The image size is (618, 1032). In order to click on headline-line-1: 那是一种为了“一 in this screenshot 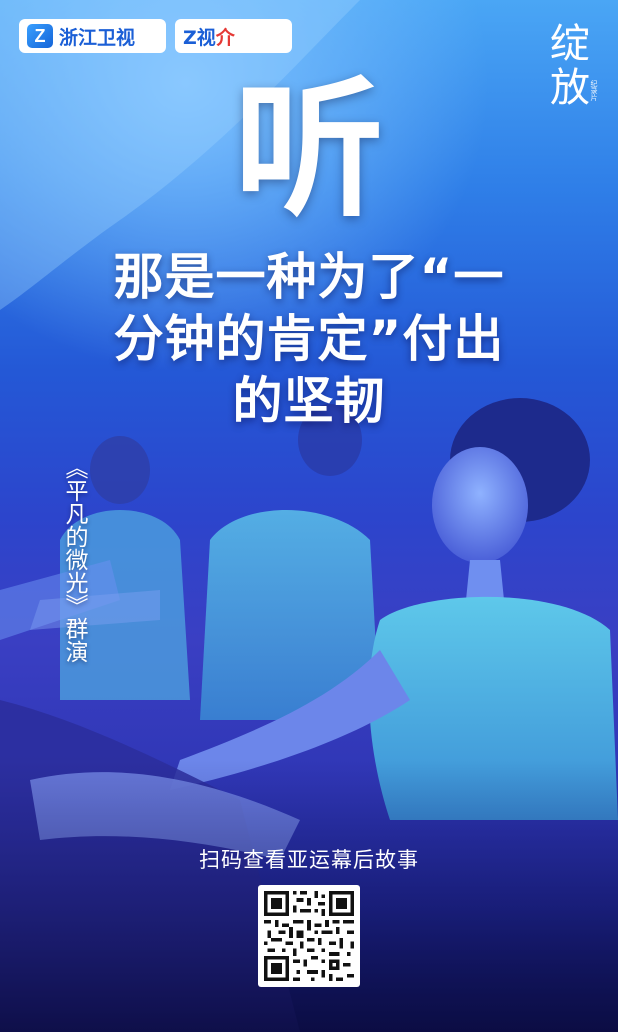, I will do `click(309, 277)`.